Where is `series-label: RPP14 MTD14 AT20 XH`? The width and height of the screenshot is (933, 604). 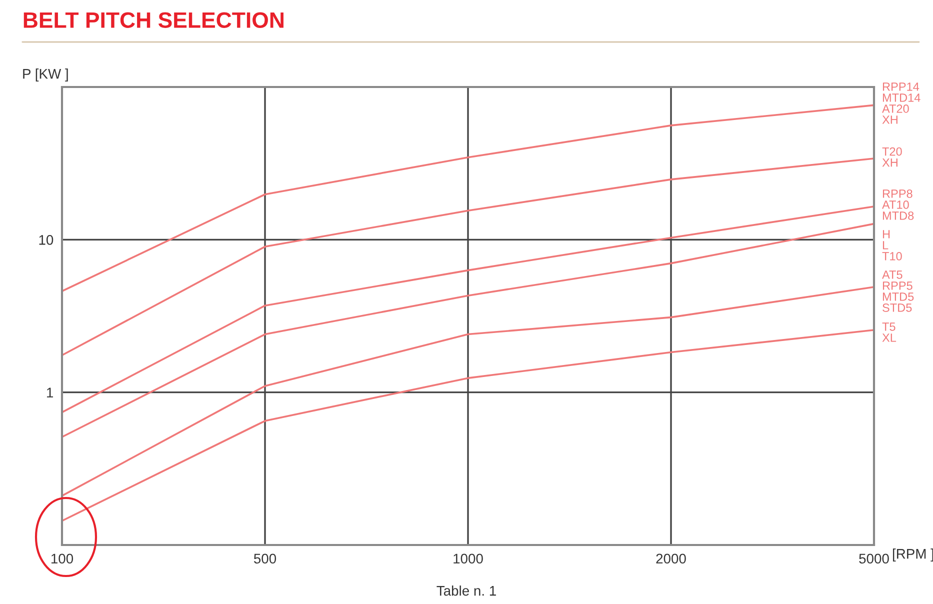
series-label: RPP14 MTD14 AT20 XH is located at coordinates (901, 103).